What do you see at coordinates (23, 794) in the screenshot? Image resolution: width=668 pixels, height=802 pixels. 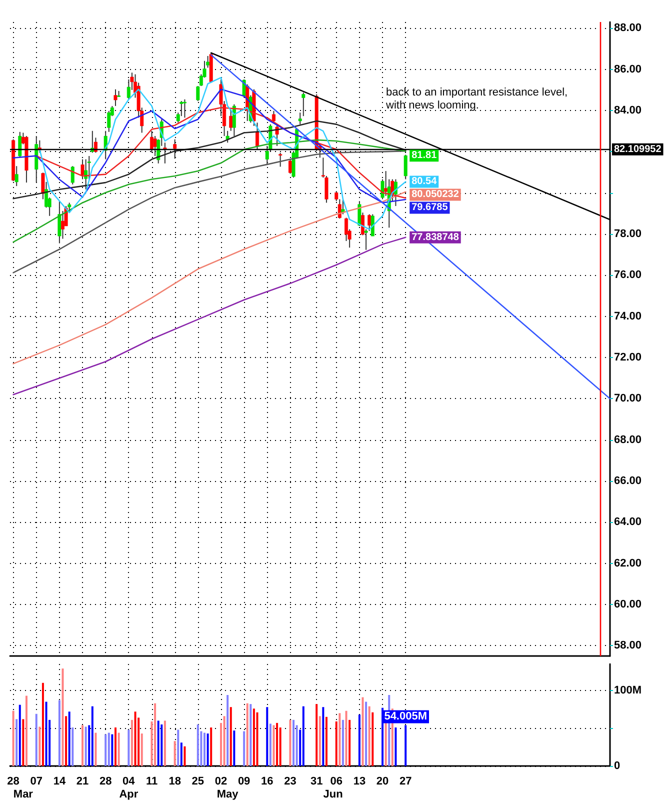 I see `x2-tick-label: Mar` at bounding box center [23, 794].